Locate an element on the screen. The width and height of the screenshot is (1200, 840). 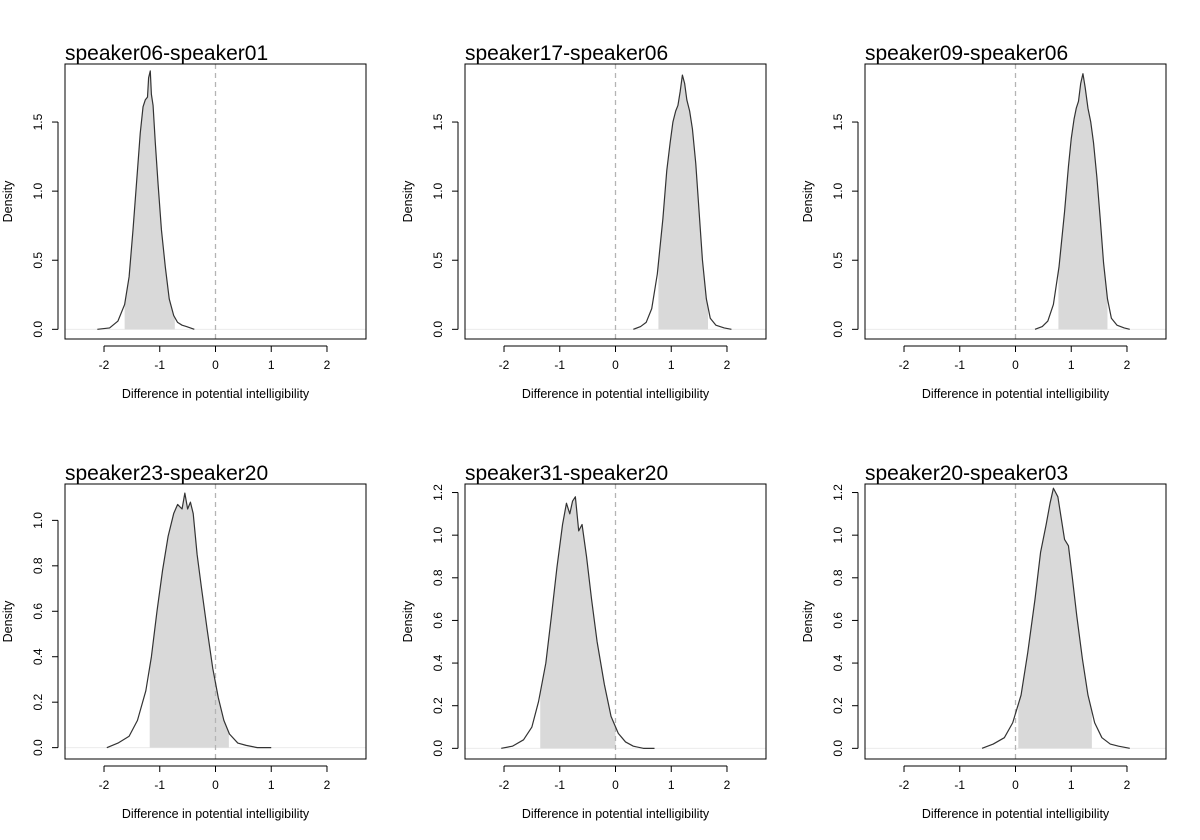
panel-title: speaker20-speaker03 is located at coordinates (966, 473).